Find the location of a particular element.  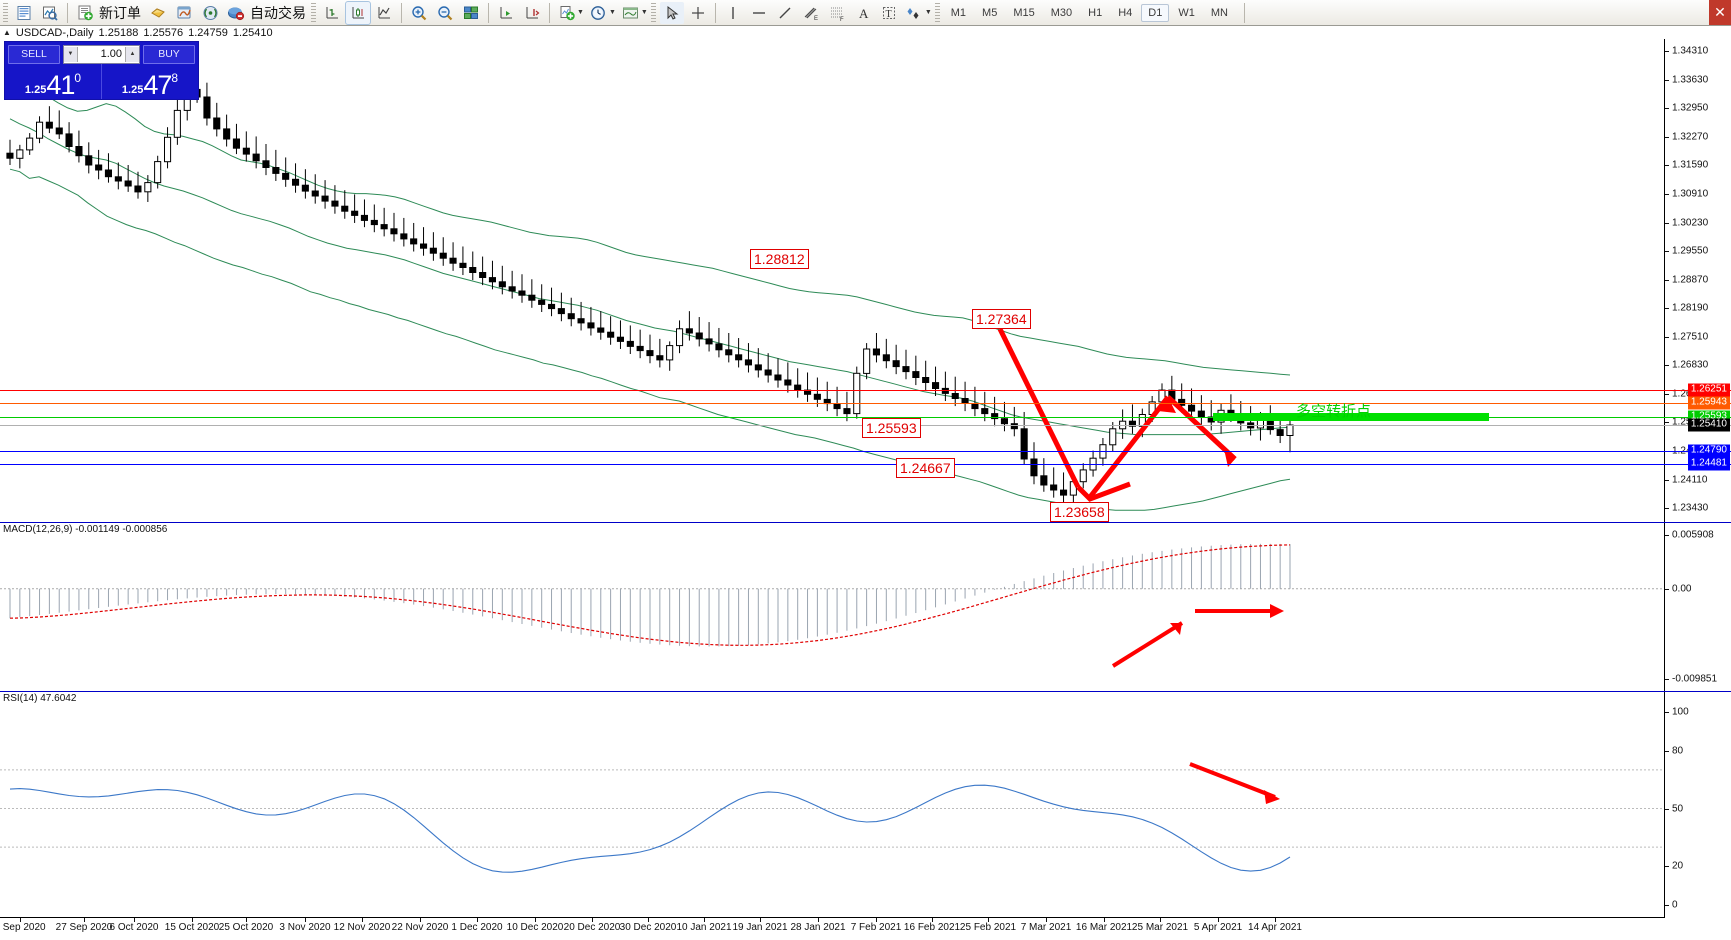

volume-increment-icon: ▲ is located at coordinates (132, 54).